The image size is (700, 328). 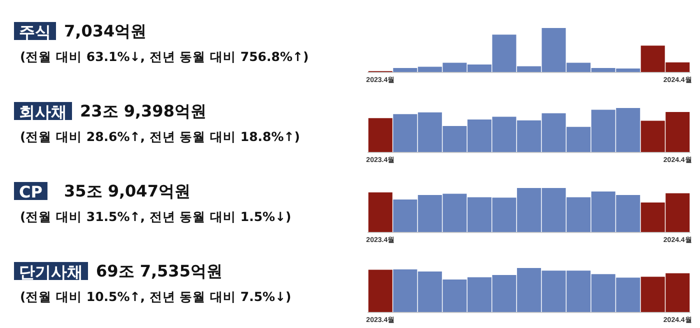 I want to click on text: 35조 9,047억원, so click(x=127, y=191).